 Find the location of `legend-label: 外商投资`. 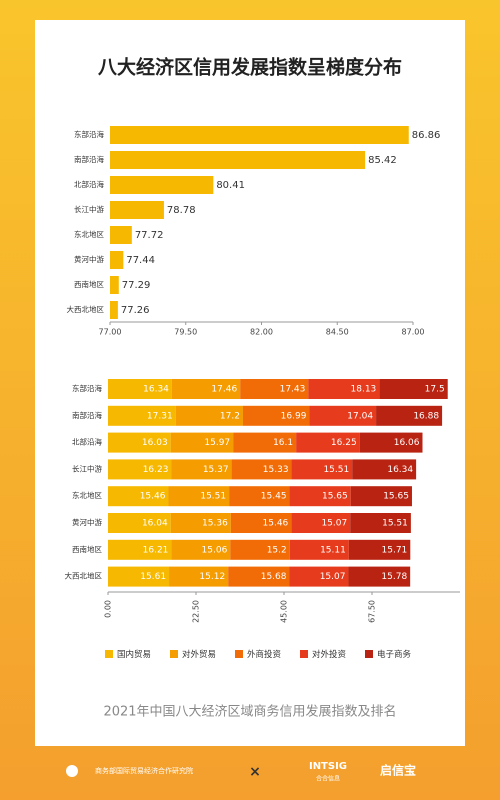

legend-label: 外商投资 is located at coordinates (264, 654).